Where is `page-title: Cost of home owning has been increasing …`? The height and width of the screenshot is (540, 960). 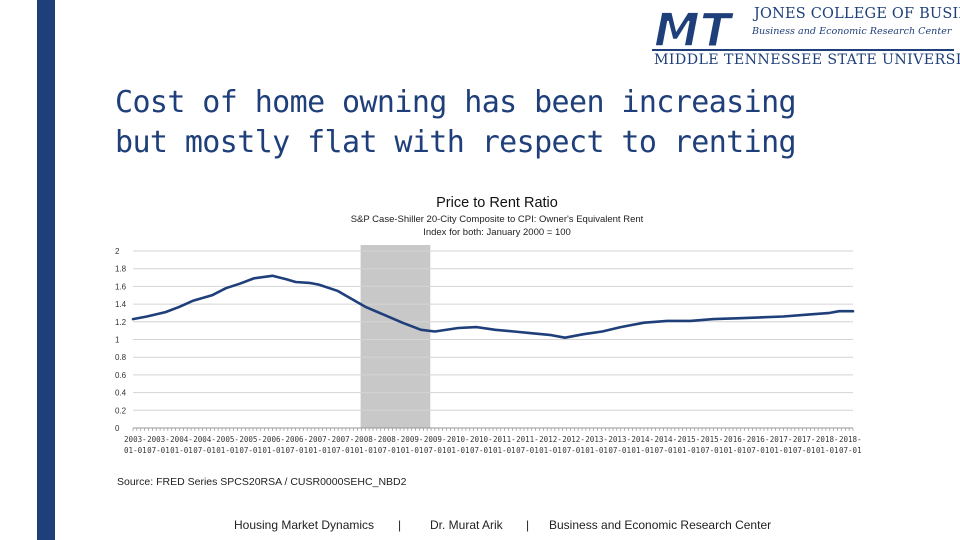 page-title: Cost of home owning has been increasing … is located at coordinates (456, 122).